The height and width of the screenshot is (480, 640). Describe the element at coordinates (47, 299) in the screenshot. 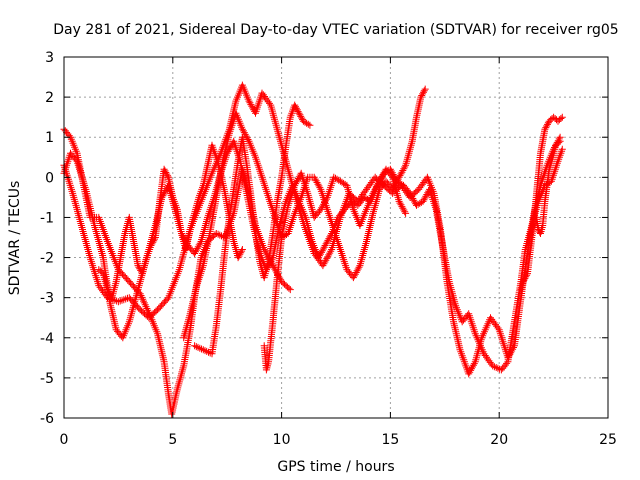

I see `y-tick-label: -3` at that location.